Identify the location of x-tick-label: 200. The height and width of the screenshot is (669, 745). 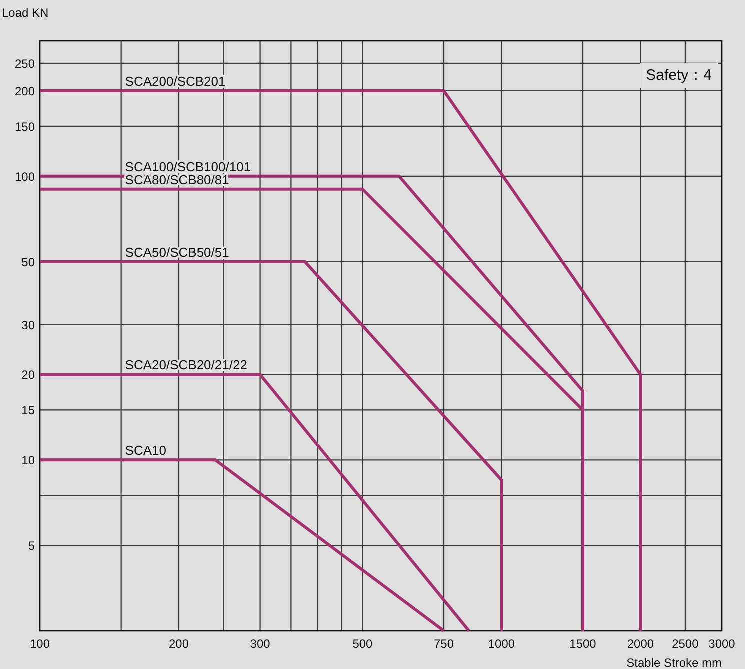
(179, 644).